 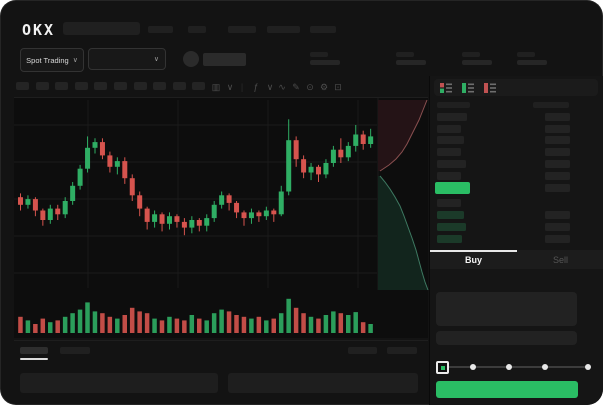 What do you see at coordinates (324, 87) in the screenshot?
I see `settings-icon: ⚙` at bounding box center [324, 87].